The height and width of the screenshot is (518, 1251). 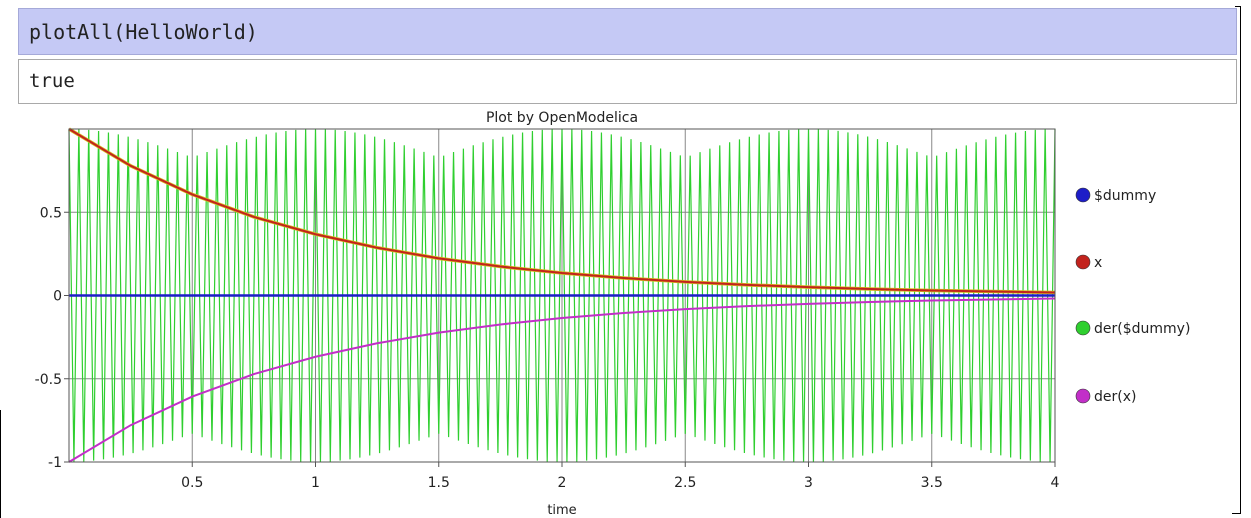 I want to click on cell-bracket-bottom, so click(x=1236, y=513).